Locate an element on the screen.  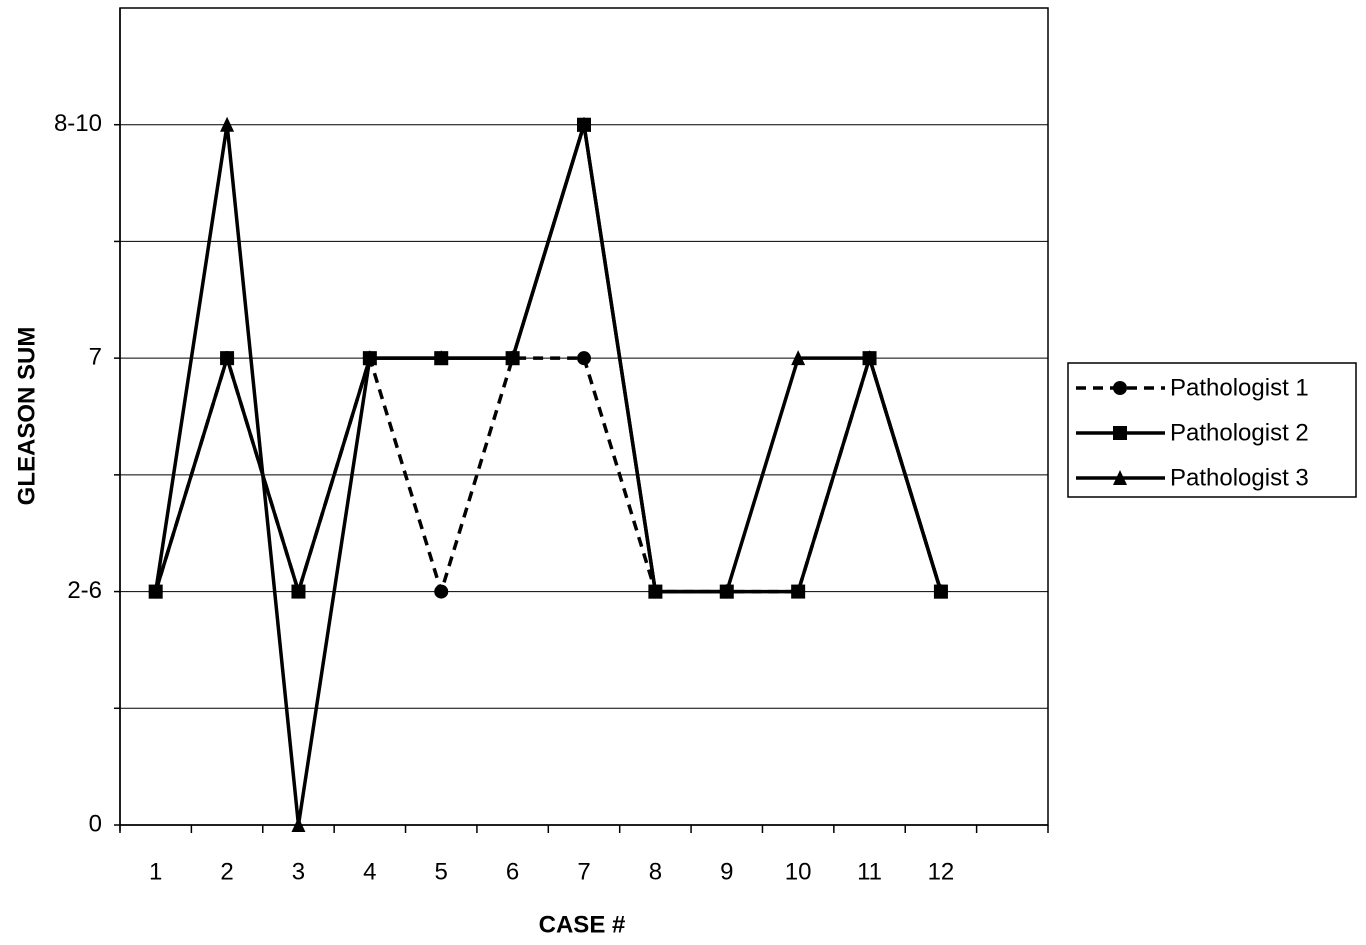
x-tick-label: 10 is located at coordinates (798, 871).